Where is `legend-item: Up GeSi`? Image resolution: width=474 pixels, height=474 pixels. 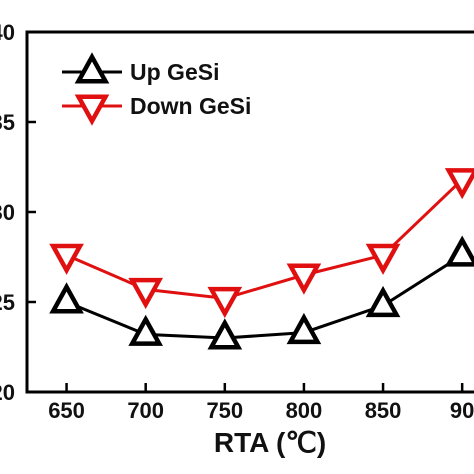
legend-item: Up GeSi is located at coordinates (140, 68).